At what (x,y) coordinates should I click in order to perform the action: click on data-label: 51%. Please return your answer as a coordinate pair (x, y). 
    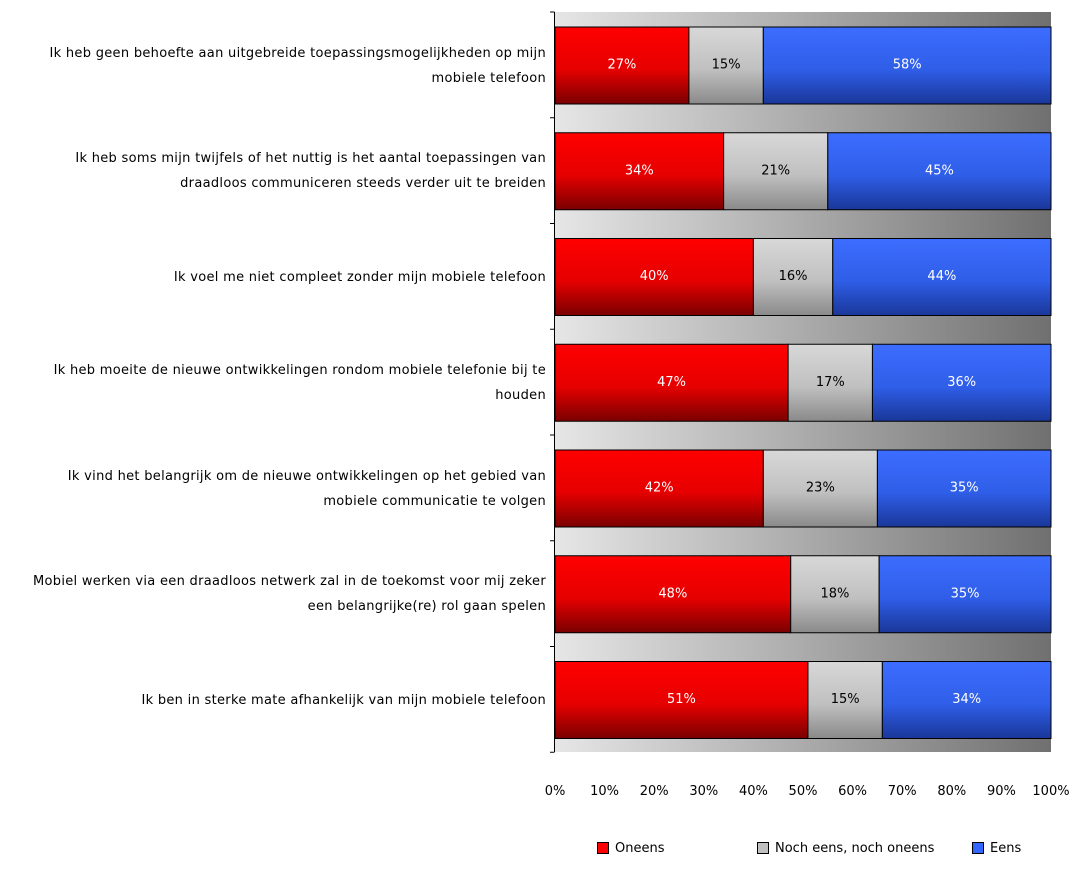
    Looking at the image, I should click on (681, 699).